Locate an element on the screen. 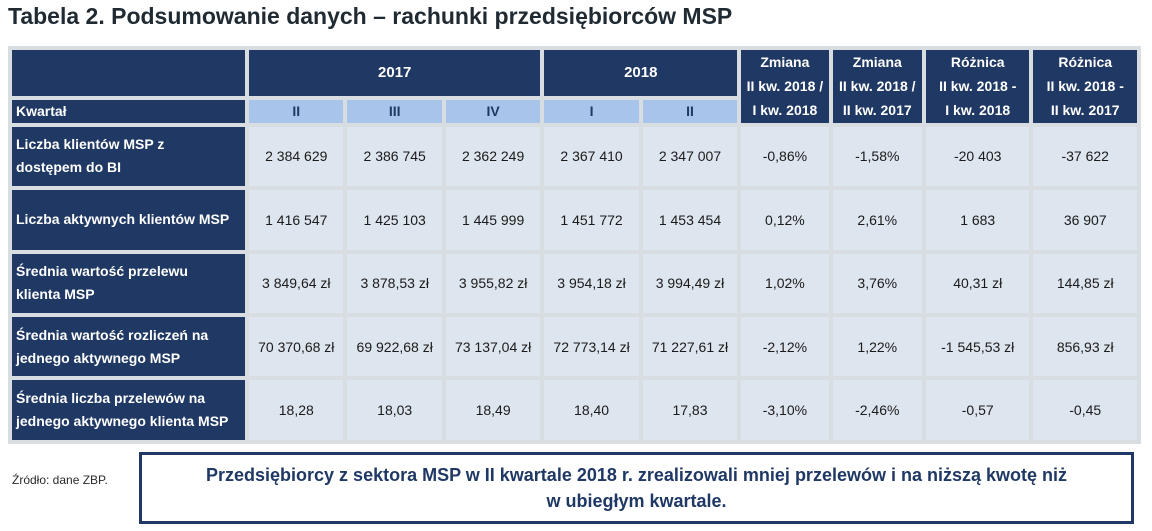 This screenshot has height=531, width=1152. table-cell: 1 445 999 is located at coordinates (493, 220).